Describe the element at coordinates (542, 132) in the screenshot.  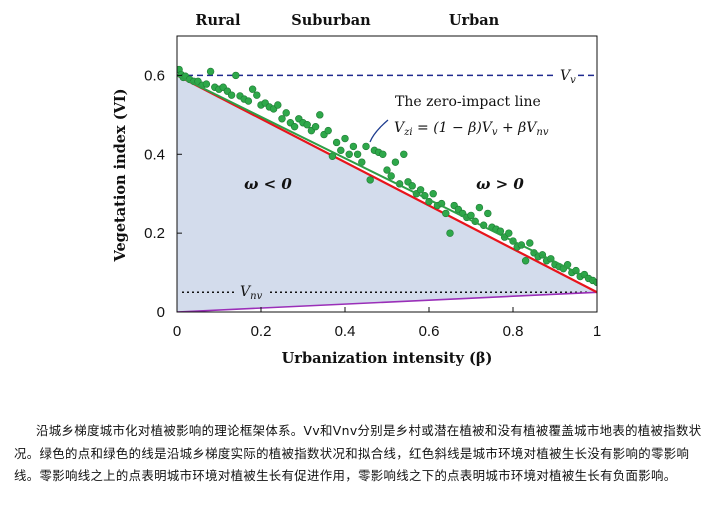
I see `formula-subscript: nv` at that location.